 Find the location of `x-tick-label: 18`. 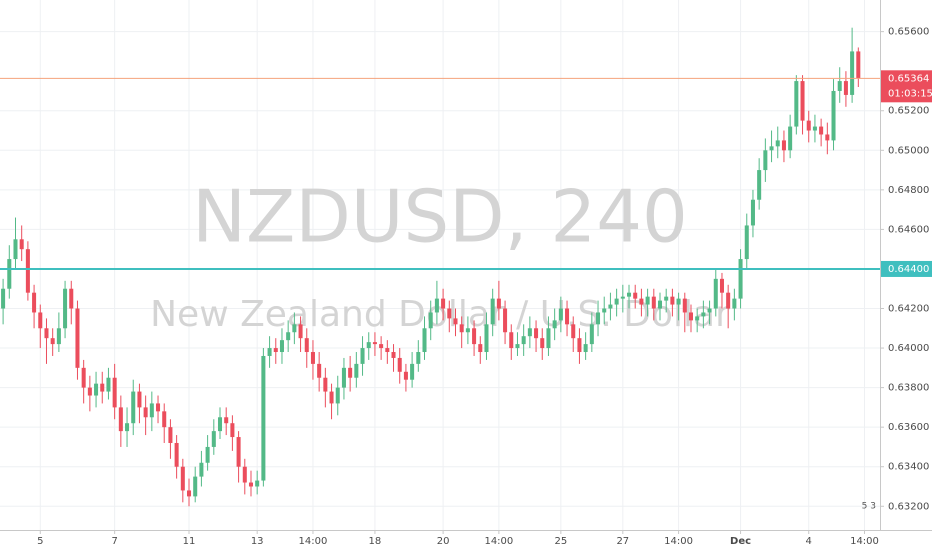

x-tick-label: 18 is located at coordinates (375, 541).